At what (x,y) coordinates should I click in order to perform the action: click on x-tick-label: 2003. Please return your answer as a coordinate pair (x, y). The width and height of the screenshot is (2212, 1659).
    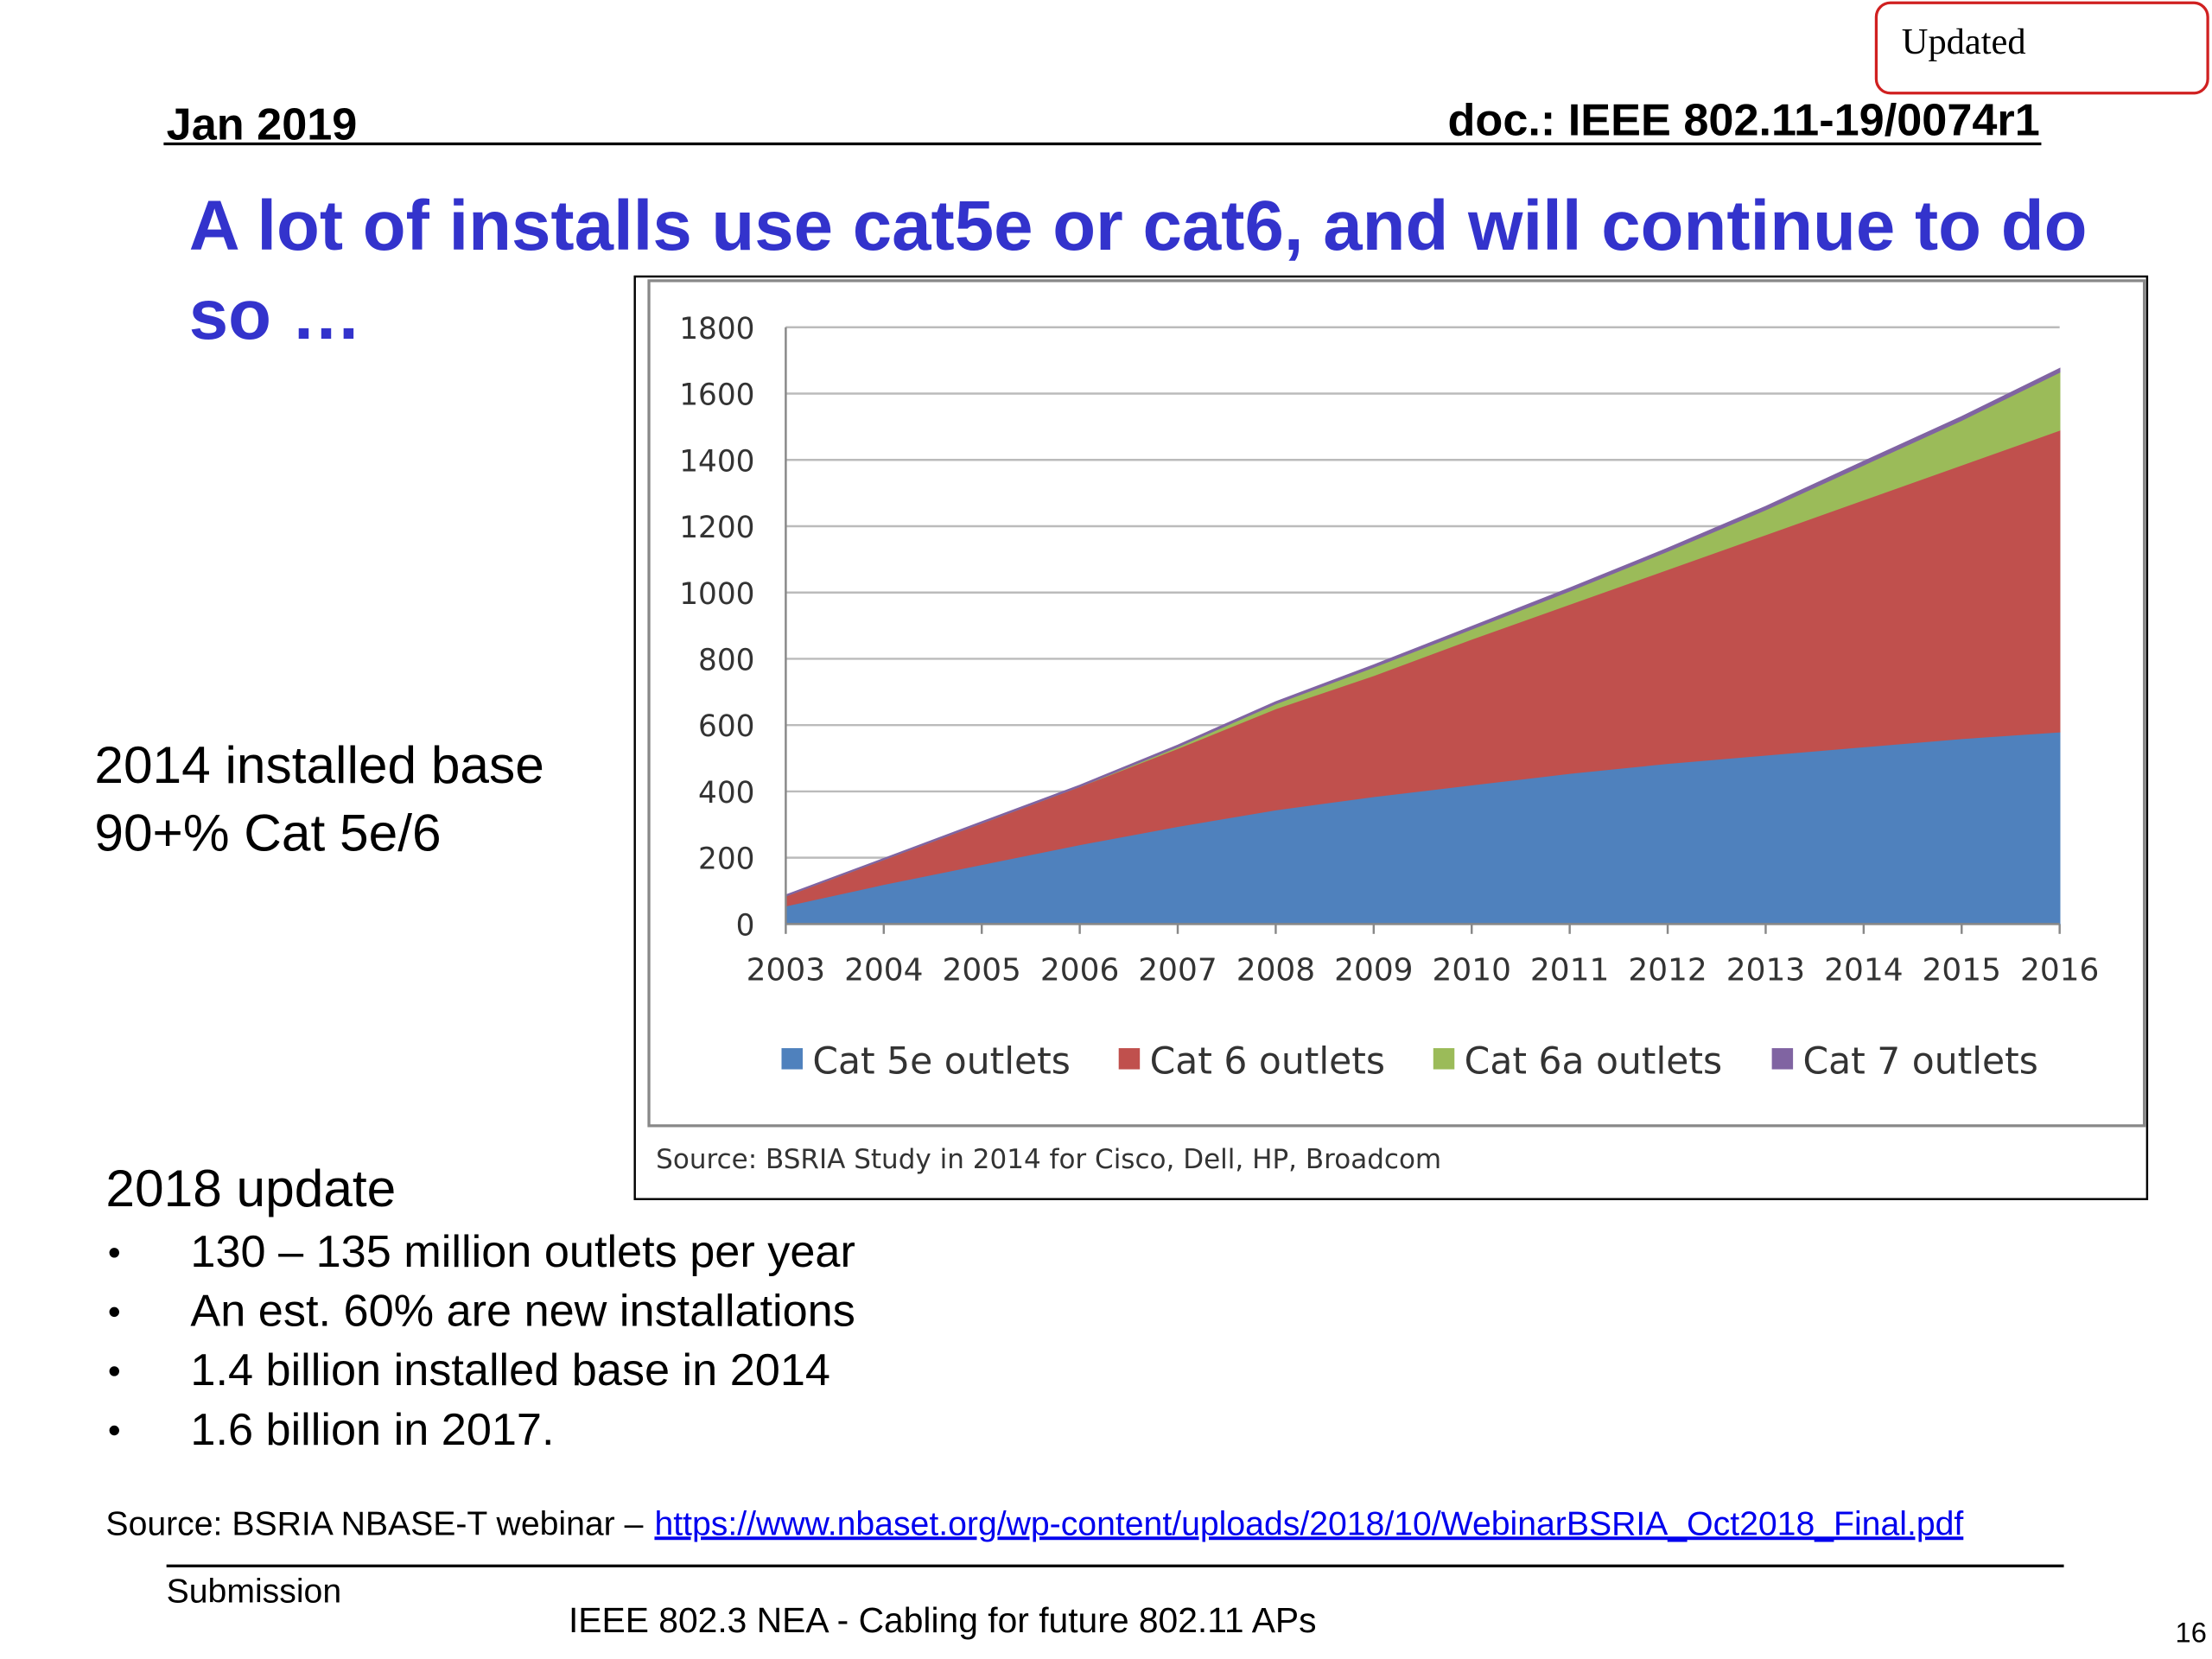
    Looking at the image, I should click on (786, 970).